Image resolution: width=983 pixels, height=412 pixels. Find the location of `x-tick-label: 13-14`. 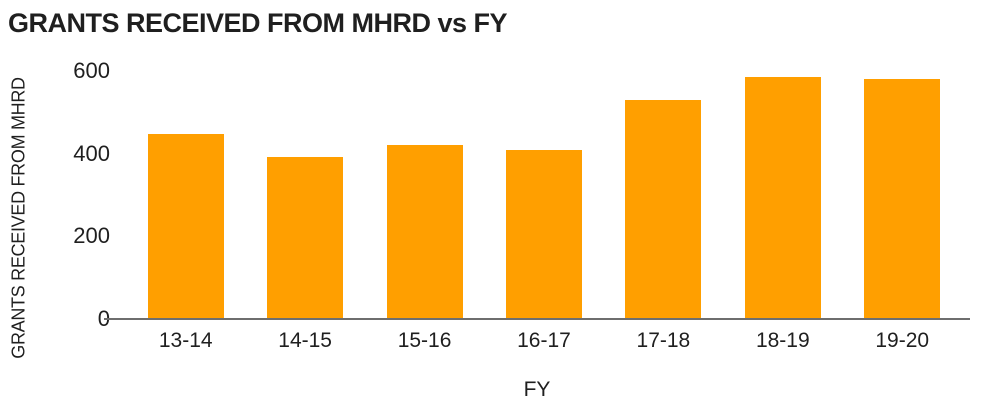

x-tick-label: 13-14 is located at coordinates (185, 340).